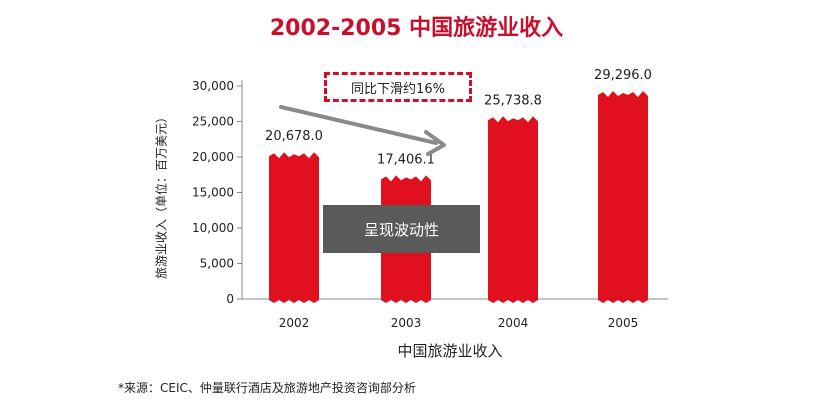 Image resolution: width=833 pixels, height=417 pixels. Describe the element at coordinates (623, 323) in the screenshot. I see `x-tick-label-2005: 2005` at that location.